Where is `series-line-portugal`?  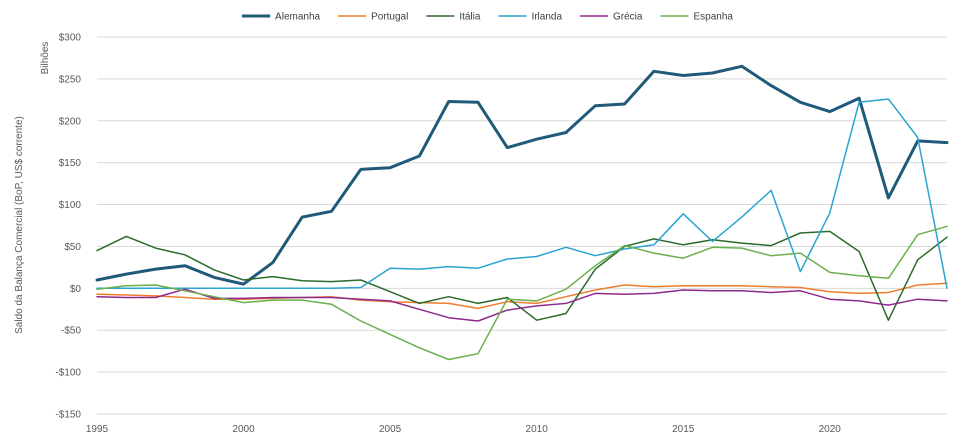 series-line-portugal is located at coordinates (522, 296).